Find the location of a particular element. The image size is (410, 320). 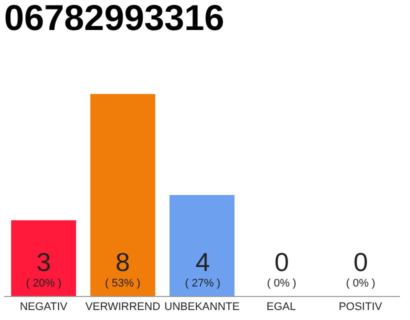

data-label: 4 ( 27% ) is located at coordinates (202, 268).